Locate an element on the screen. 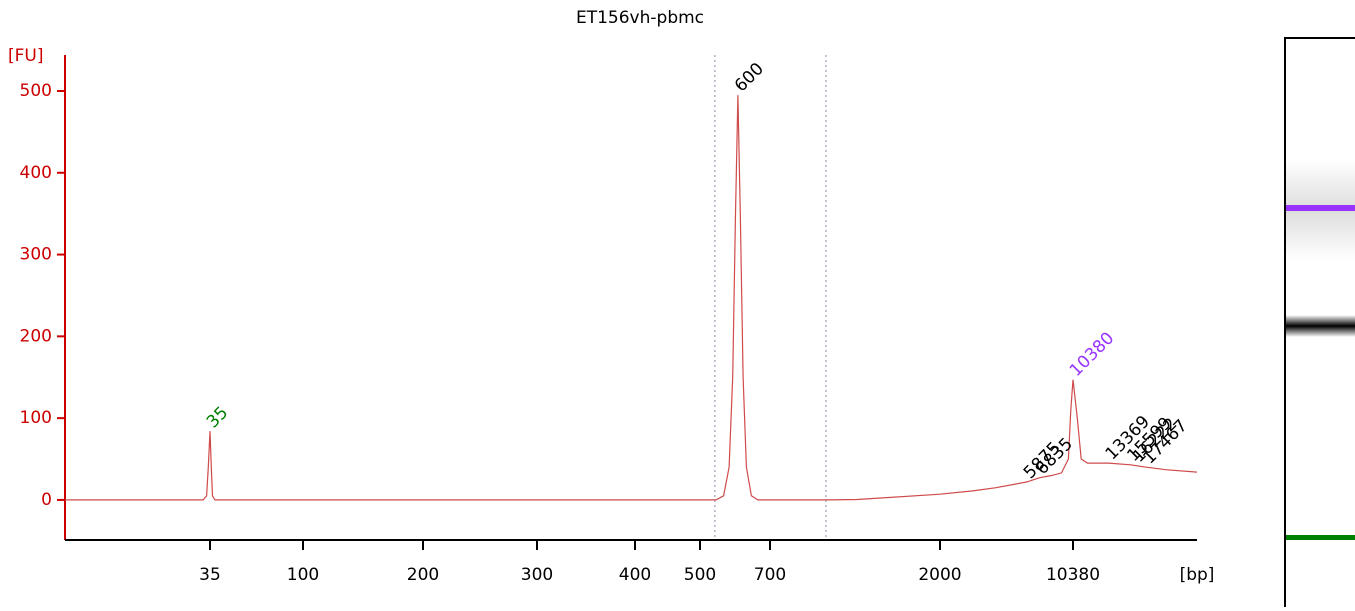  chart-title: ET156vh-pbmc is located at coordinates (640, 18).